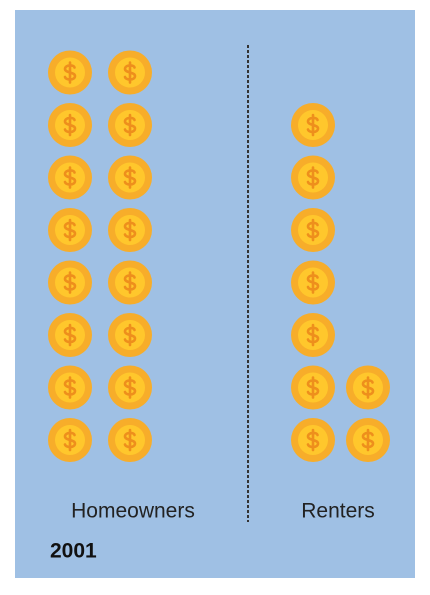 This screenshot has width=430, height=595. I want to click on category-label: Renters, so click(338, 511).